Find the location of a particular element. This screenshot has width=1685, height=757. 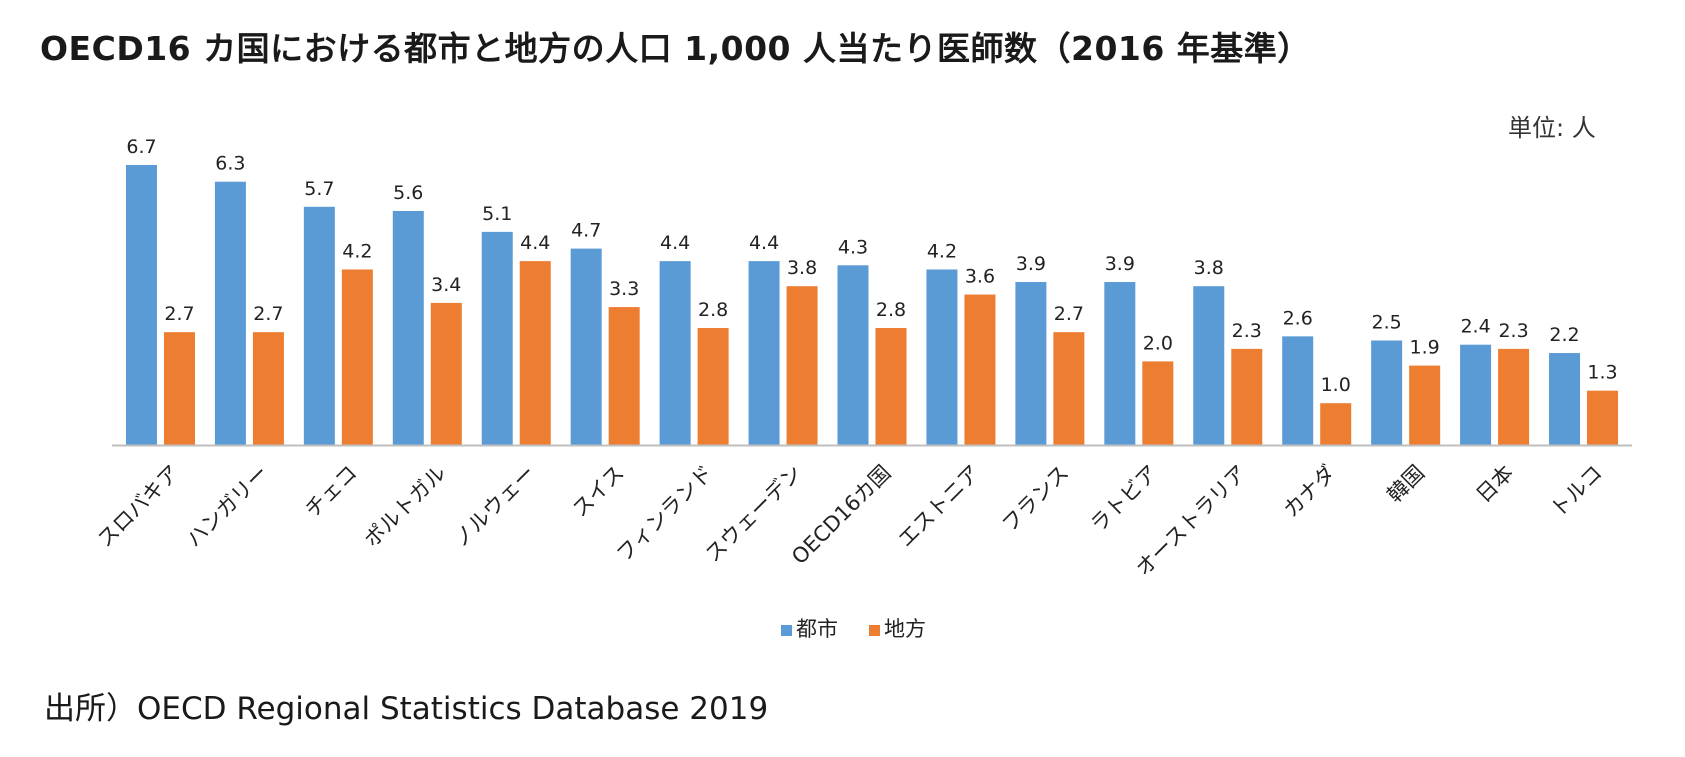

data-label: 2.4 is located at coordinates (1475, 327).